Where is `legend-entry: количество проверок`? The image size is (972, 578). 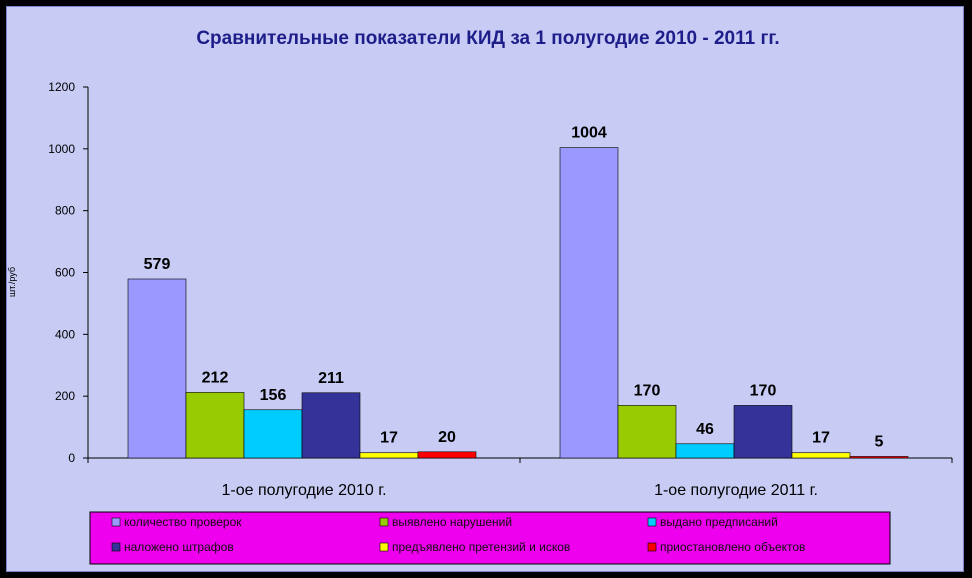 legend-entry: количество проверок is located at coordinates (183, 522).